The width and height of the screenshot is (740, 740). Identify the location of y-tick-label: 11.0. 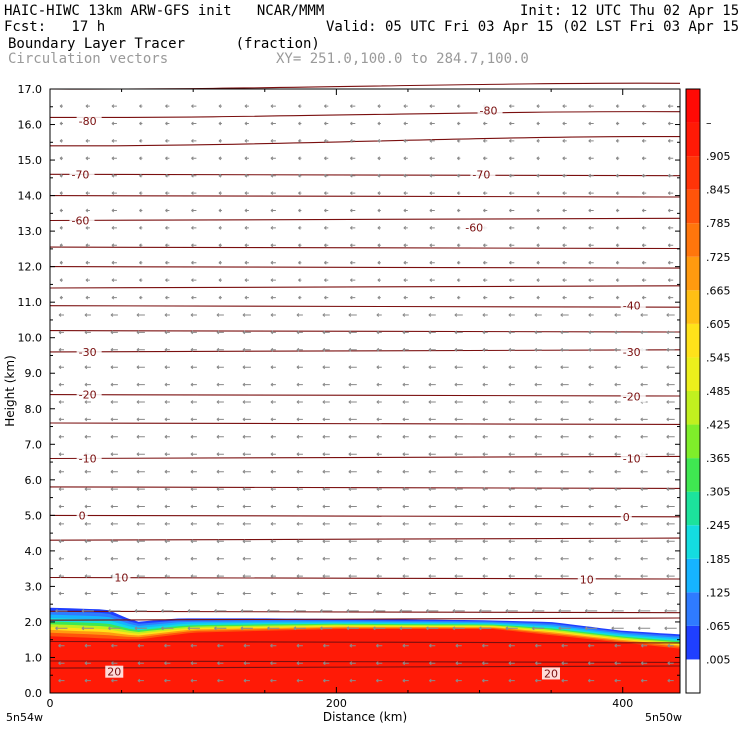
(30, 302).